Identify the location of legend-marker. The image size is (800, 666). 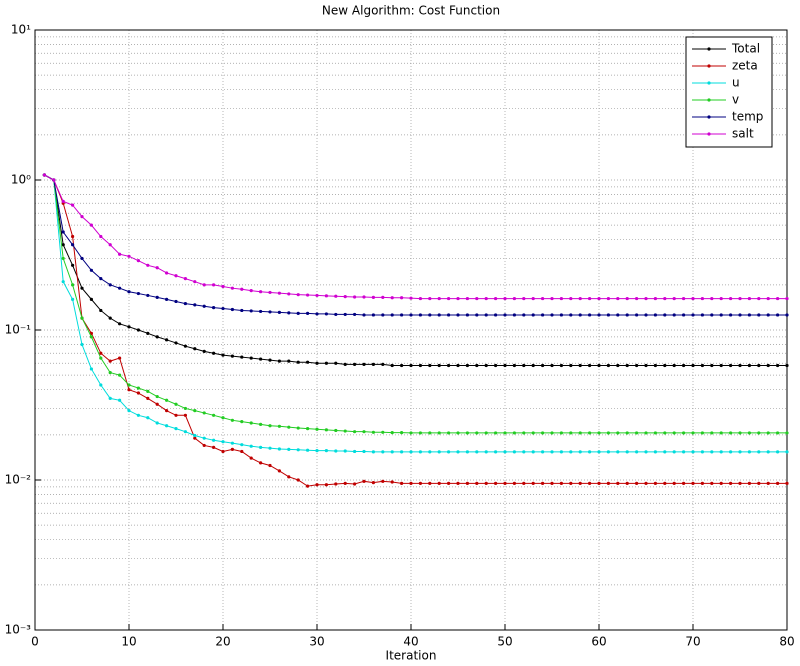
(709, 117).